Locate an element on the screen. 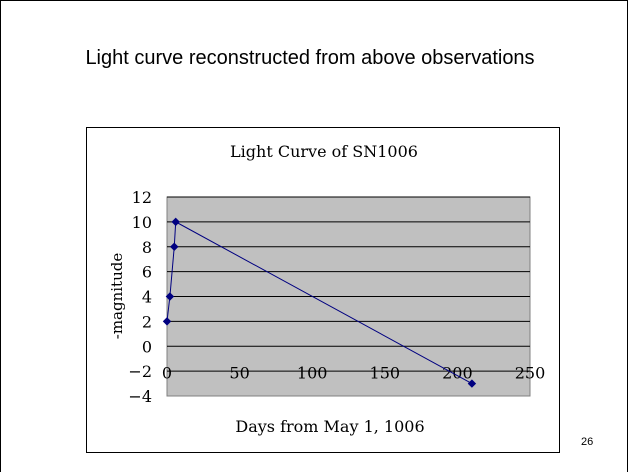 This screenshot has height=473, width=628. x-tick-label: 100 is located at coordinates (312, 372).